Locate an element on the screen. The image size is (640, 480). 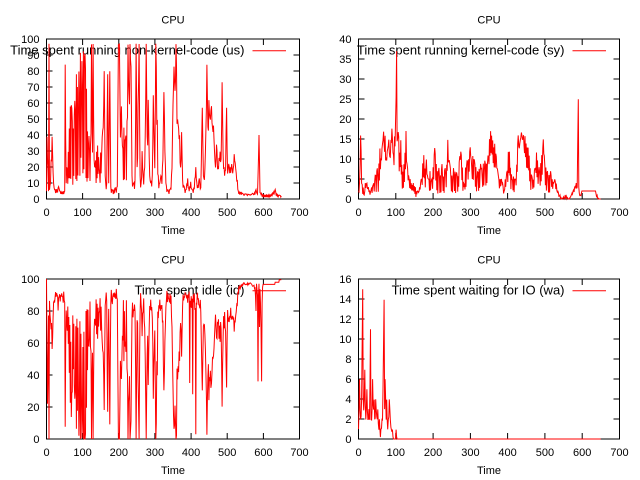
svg-text: Time spent idle (id) is located at coordinates (189, 290).